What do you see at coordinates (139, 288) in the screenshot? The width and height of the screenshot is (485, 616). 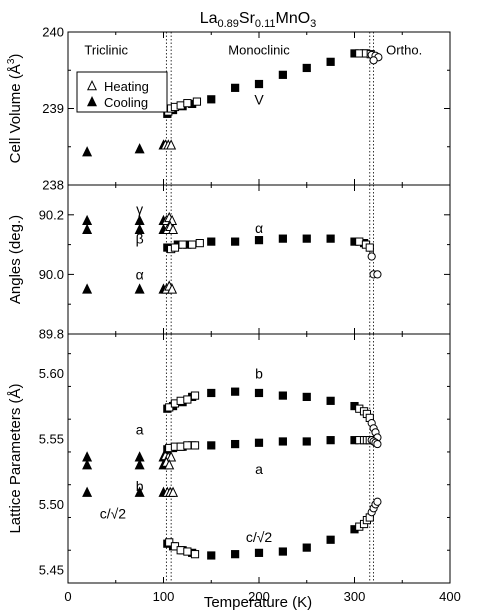 I see `data-point-alpha_cool` at bounding box center [139, 288].